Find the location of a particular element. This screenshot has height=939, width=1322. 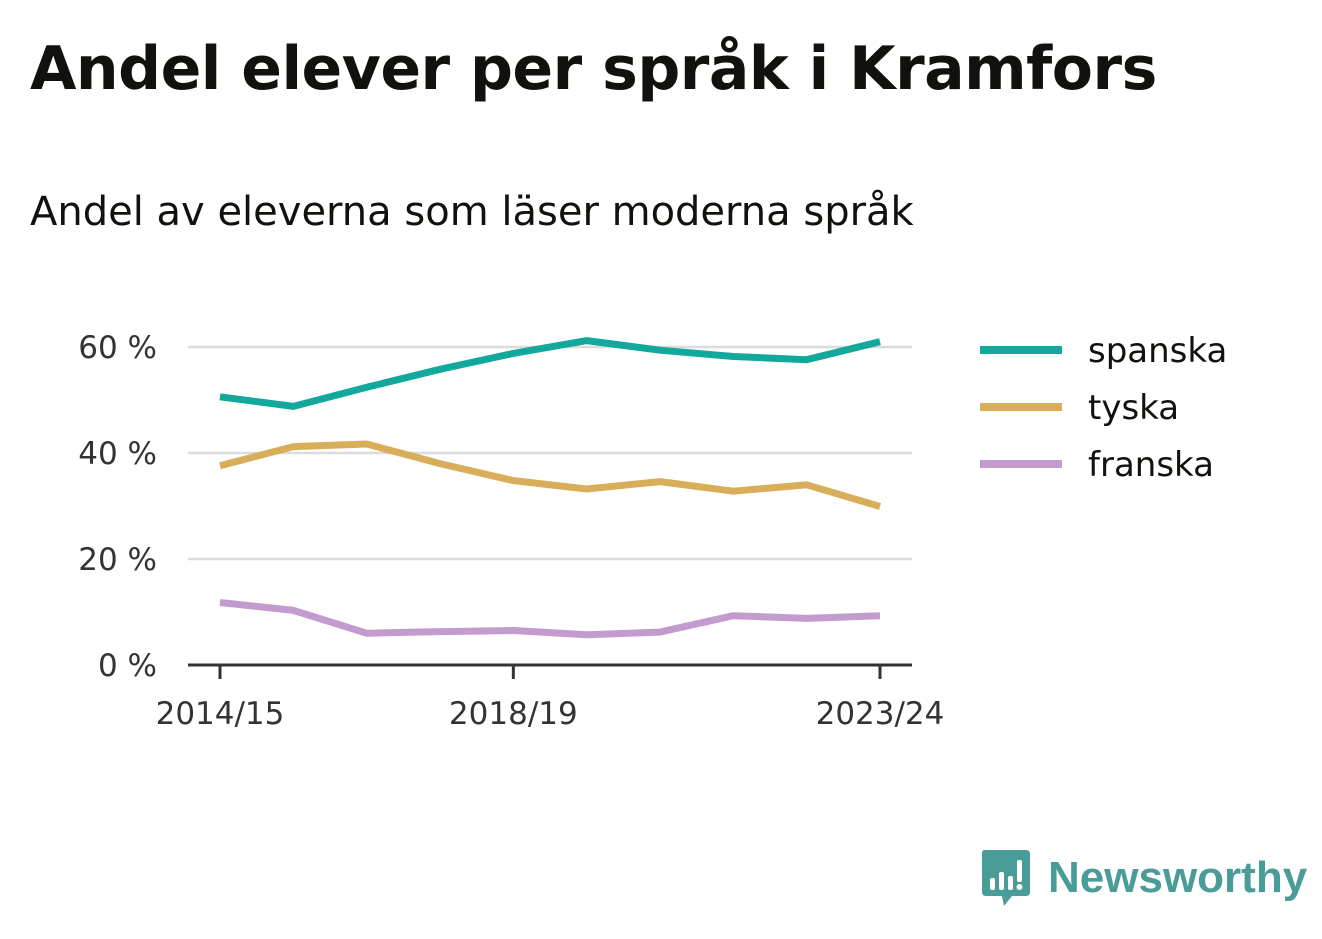

y-axis-tick-labels: 0 % 20 % 40 % 60 % is located at coordinates (117, 507).